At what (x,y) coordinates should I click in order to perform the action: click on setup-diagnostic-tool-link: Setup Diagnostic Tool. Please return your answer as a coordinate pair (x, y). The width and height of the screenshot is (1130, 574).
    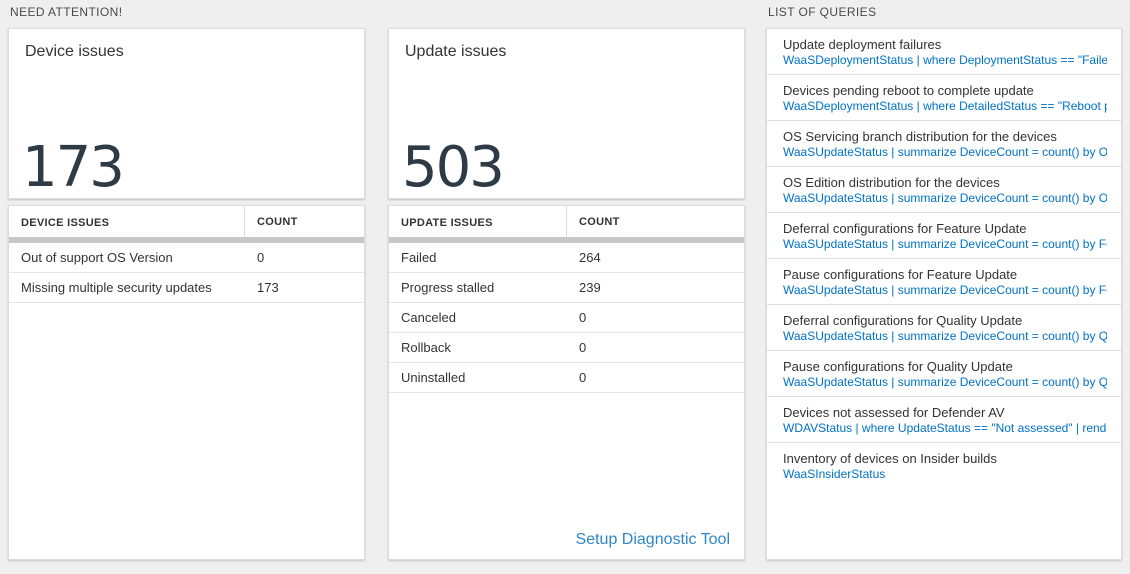
    Looking at the image, I should click on (652, 539).